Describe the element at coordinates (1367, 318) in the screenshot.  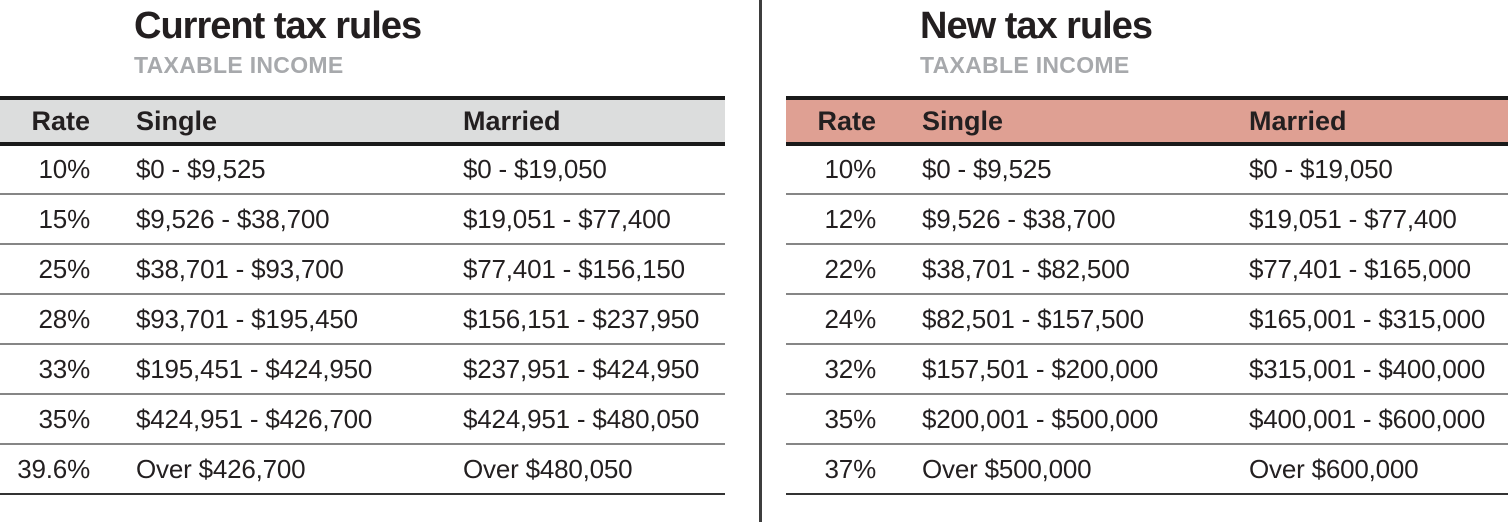
I see `married-cell: $165,001 - $315,000` at that location.